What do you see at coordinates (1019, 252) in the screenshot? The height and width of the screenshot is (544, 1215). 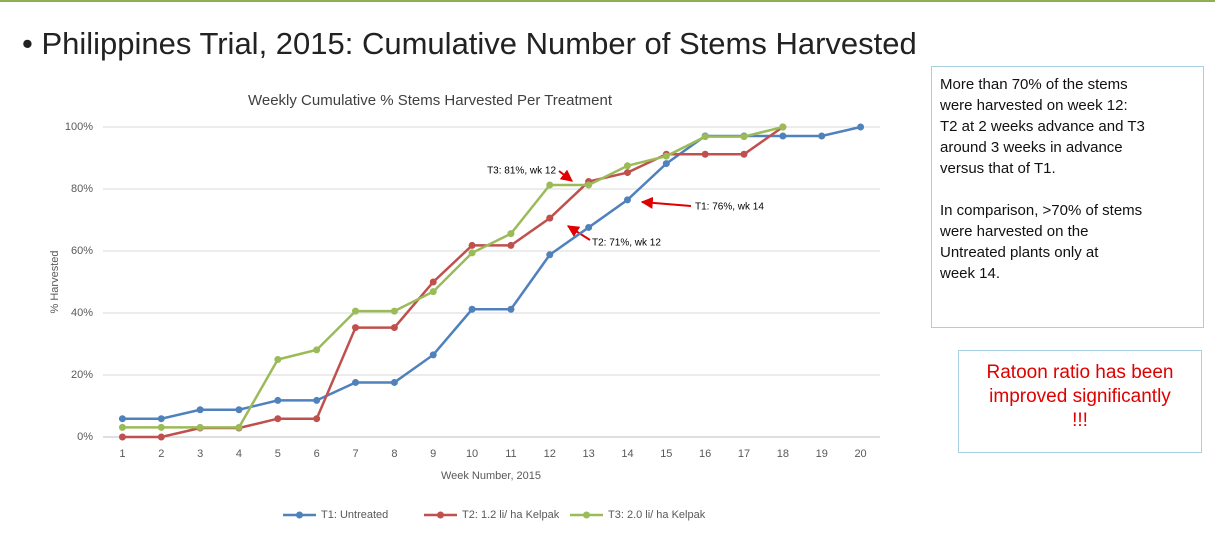 I see `notes-line: Untreated plants only at` at bounding box center [1019, 252].